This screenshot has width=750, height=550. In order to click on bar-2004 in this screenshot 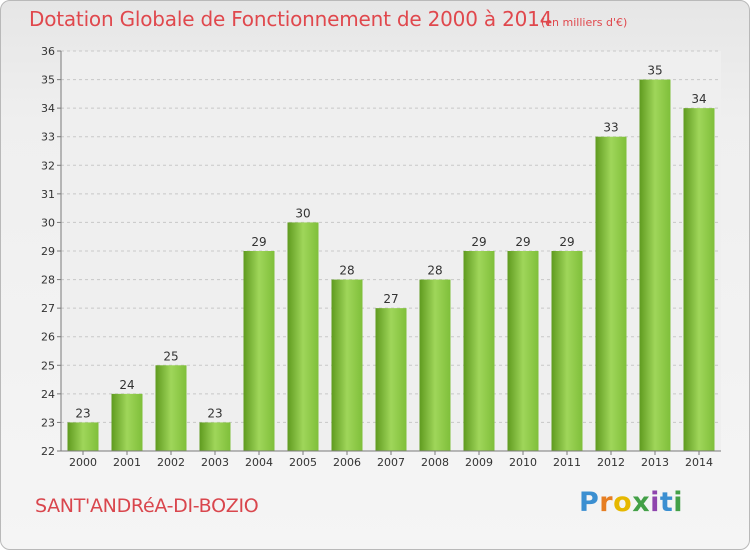, I will do `click(259, 351)`.